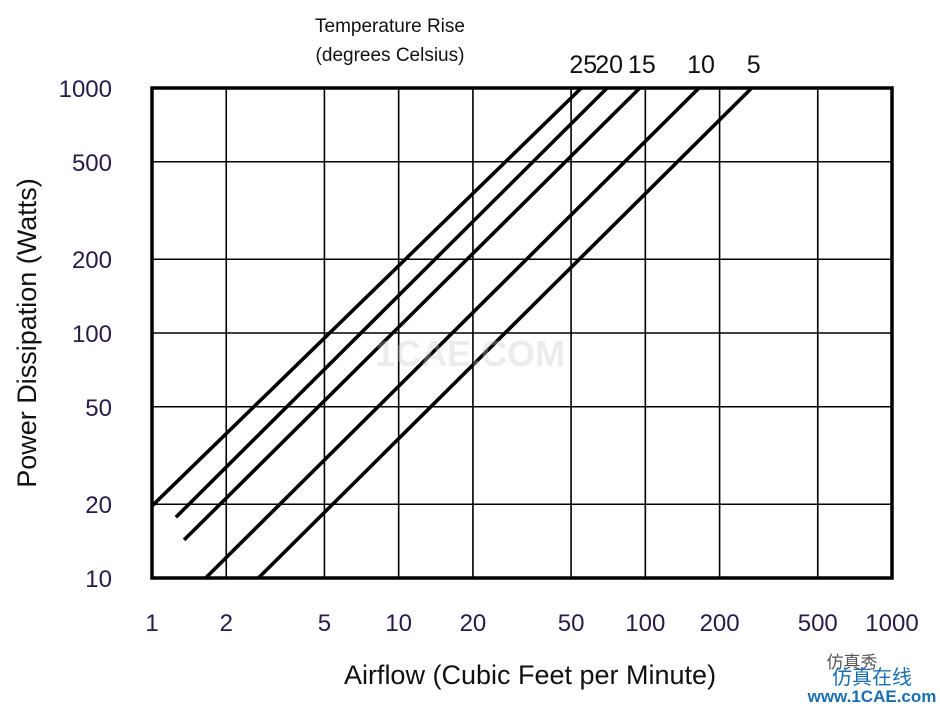 This screenshot has width=940, height=706. What do you see at coordinates (701, 65) in the screenshot?
I see `series-label-10: 10` at bounding box center [701, 65].